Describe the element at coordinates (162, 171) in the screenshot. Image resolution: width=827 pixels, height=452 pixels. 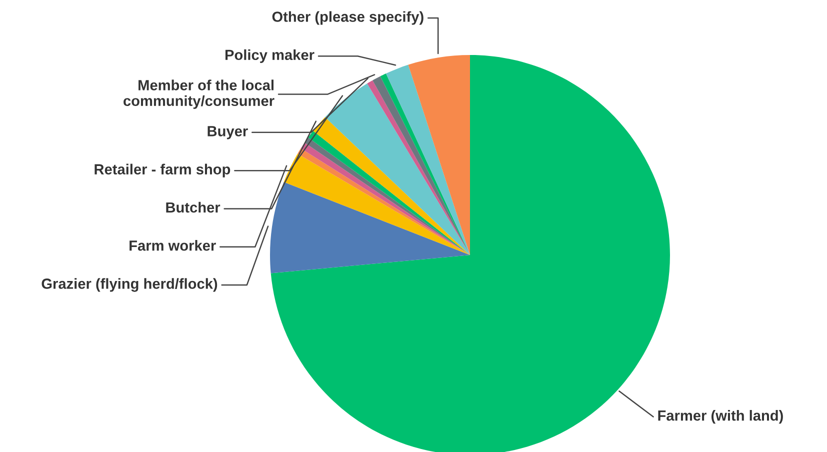
I see `slice-label: Retailer - farm shop` at that location.